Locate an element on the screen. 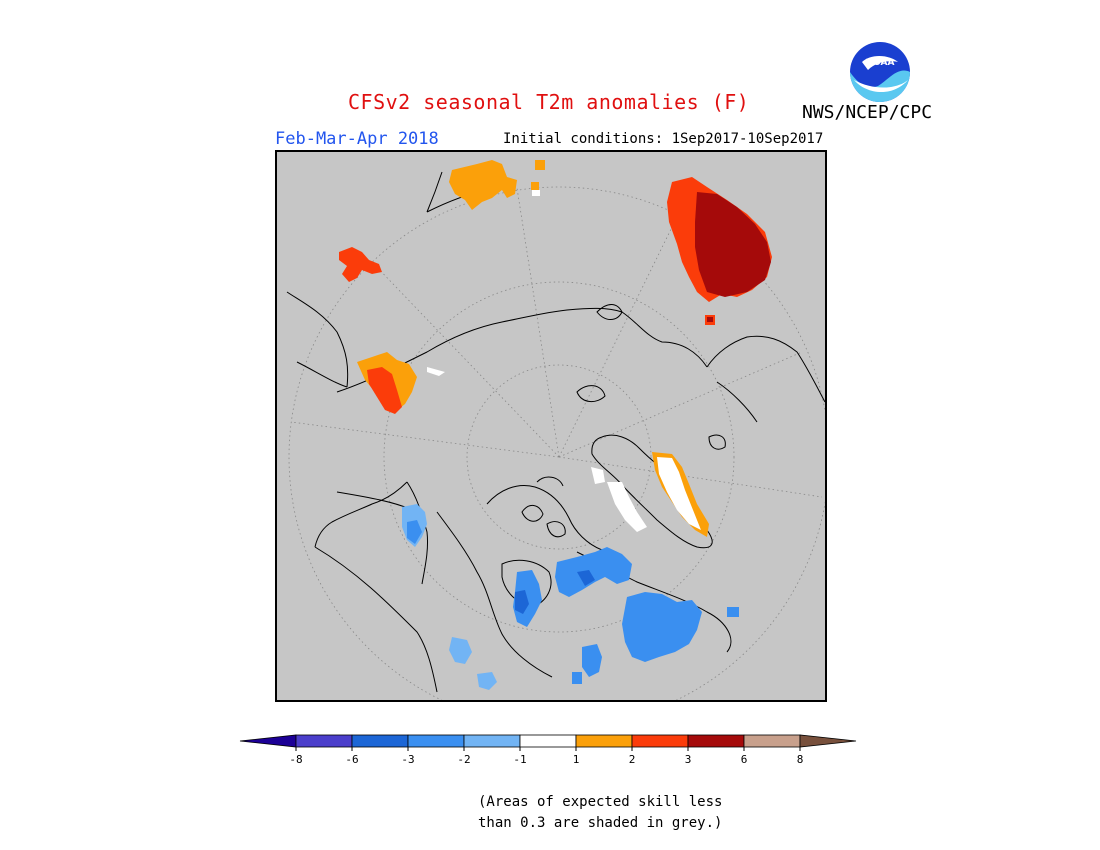 This screenshot has width=1100, height=850. footnote-line-1: (Areas of expected skill less is located at coordinates (600, 802).